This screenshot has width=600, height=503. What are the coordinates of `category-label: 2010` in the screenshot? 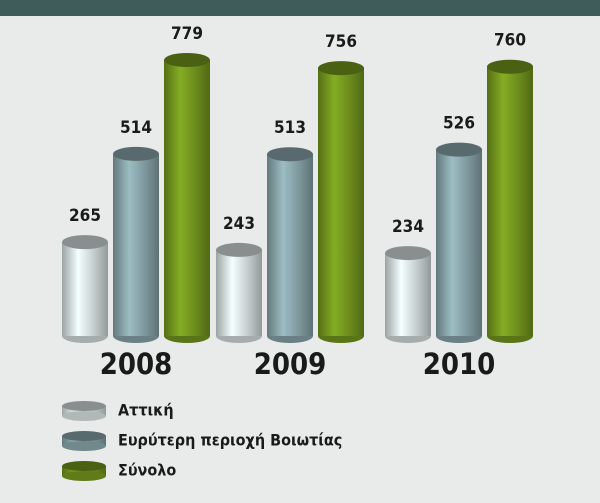 It's located at (459, 364).